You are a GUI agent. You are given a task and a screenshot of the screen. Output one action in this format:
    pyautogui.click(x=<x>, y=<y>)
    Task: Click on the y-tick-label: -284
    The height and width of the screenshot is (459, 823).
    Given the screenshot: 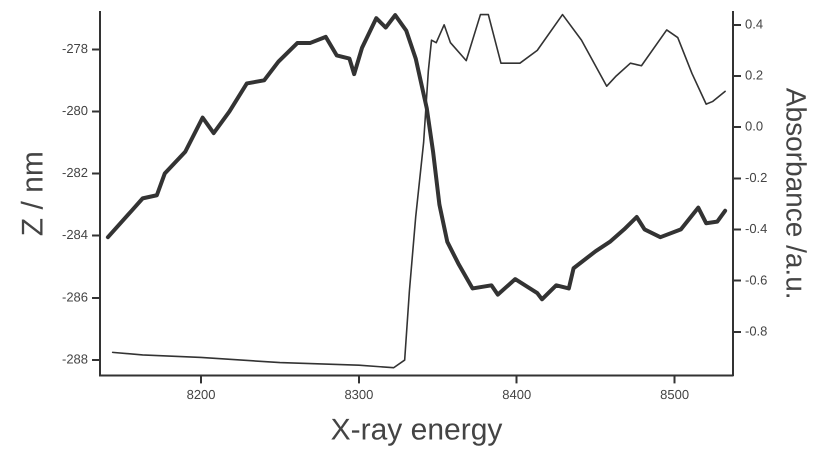 What is the action you would take?
    pyautogui.click(x=75, y=234)
    